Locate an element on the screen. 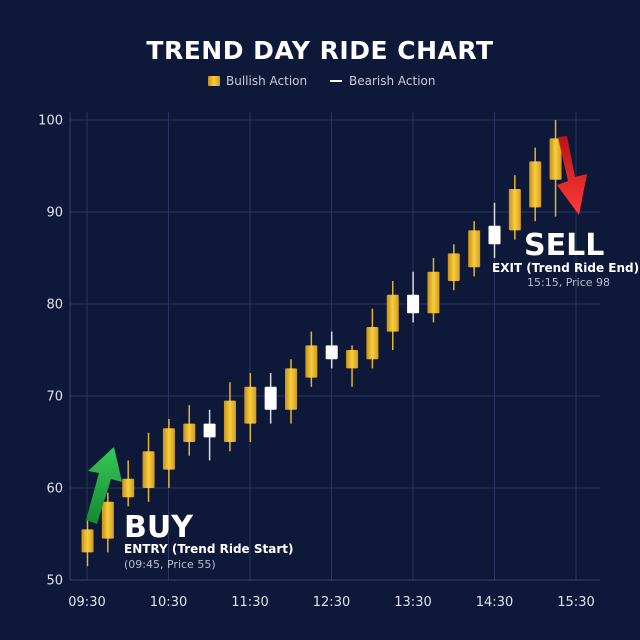 The image size is (640, 640). y-tick-label: 60 is located at coordinates (54, 489).